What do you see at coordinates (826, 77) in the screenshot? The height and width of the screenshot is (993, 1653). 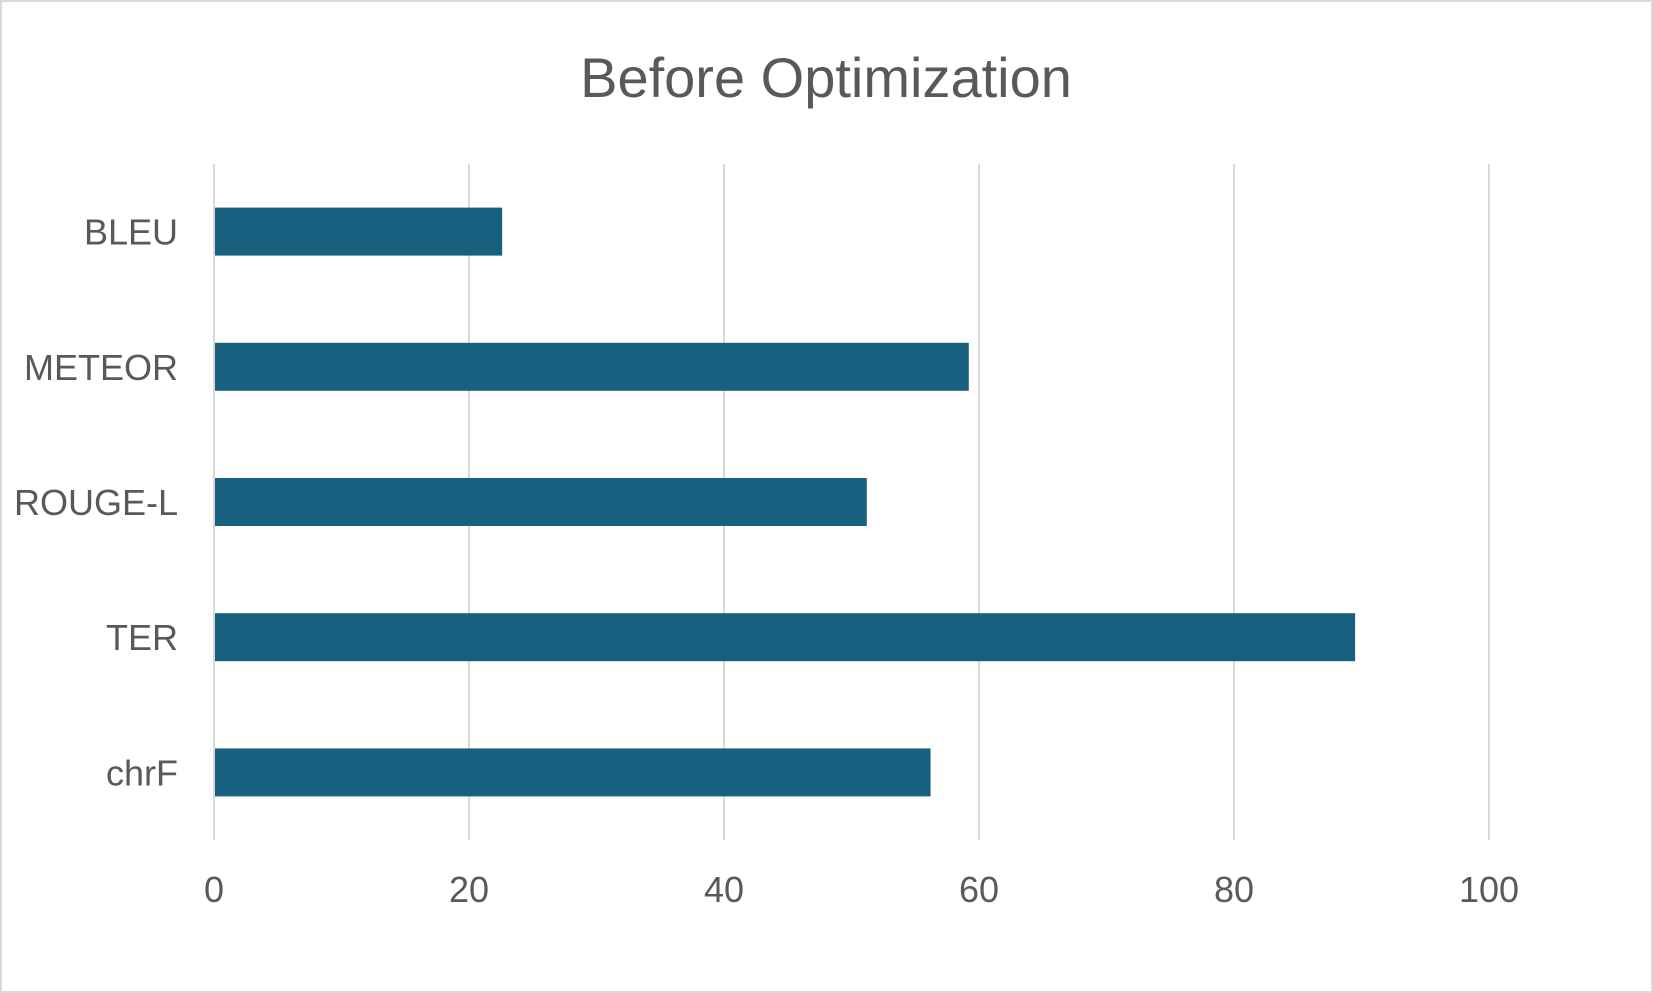 I see `chart-title: Before Optimization` at bounding box center [826, 77].